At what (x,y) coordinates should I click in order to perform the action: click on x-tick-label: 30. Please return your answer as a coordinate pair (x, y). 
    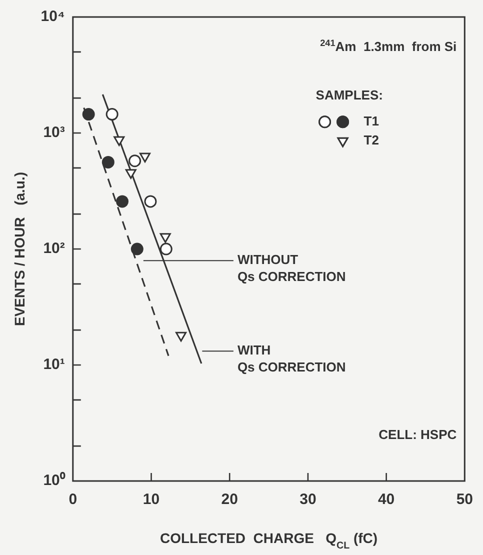
    Looking at the image, I should click on (308, 499).